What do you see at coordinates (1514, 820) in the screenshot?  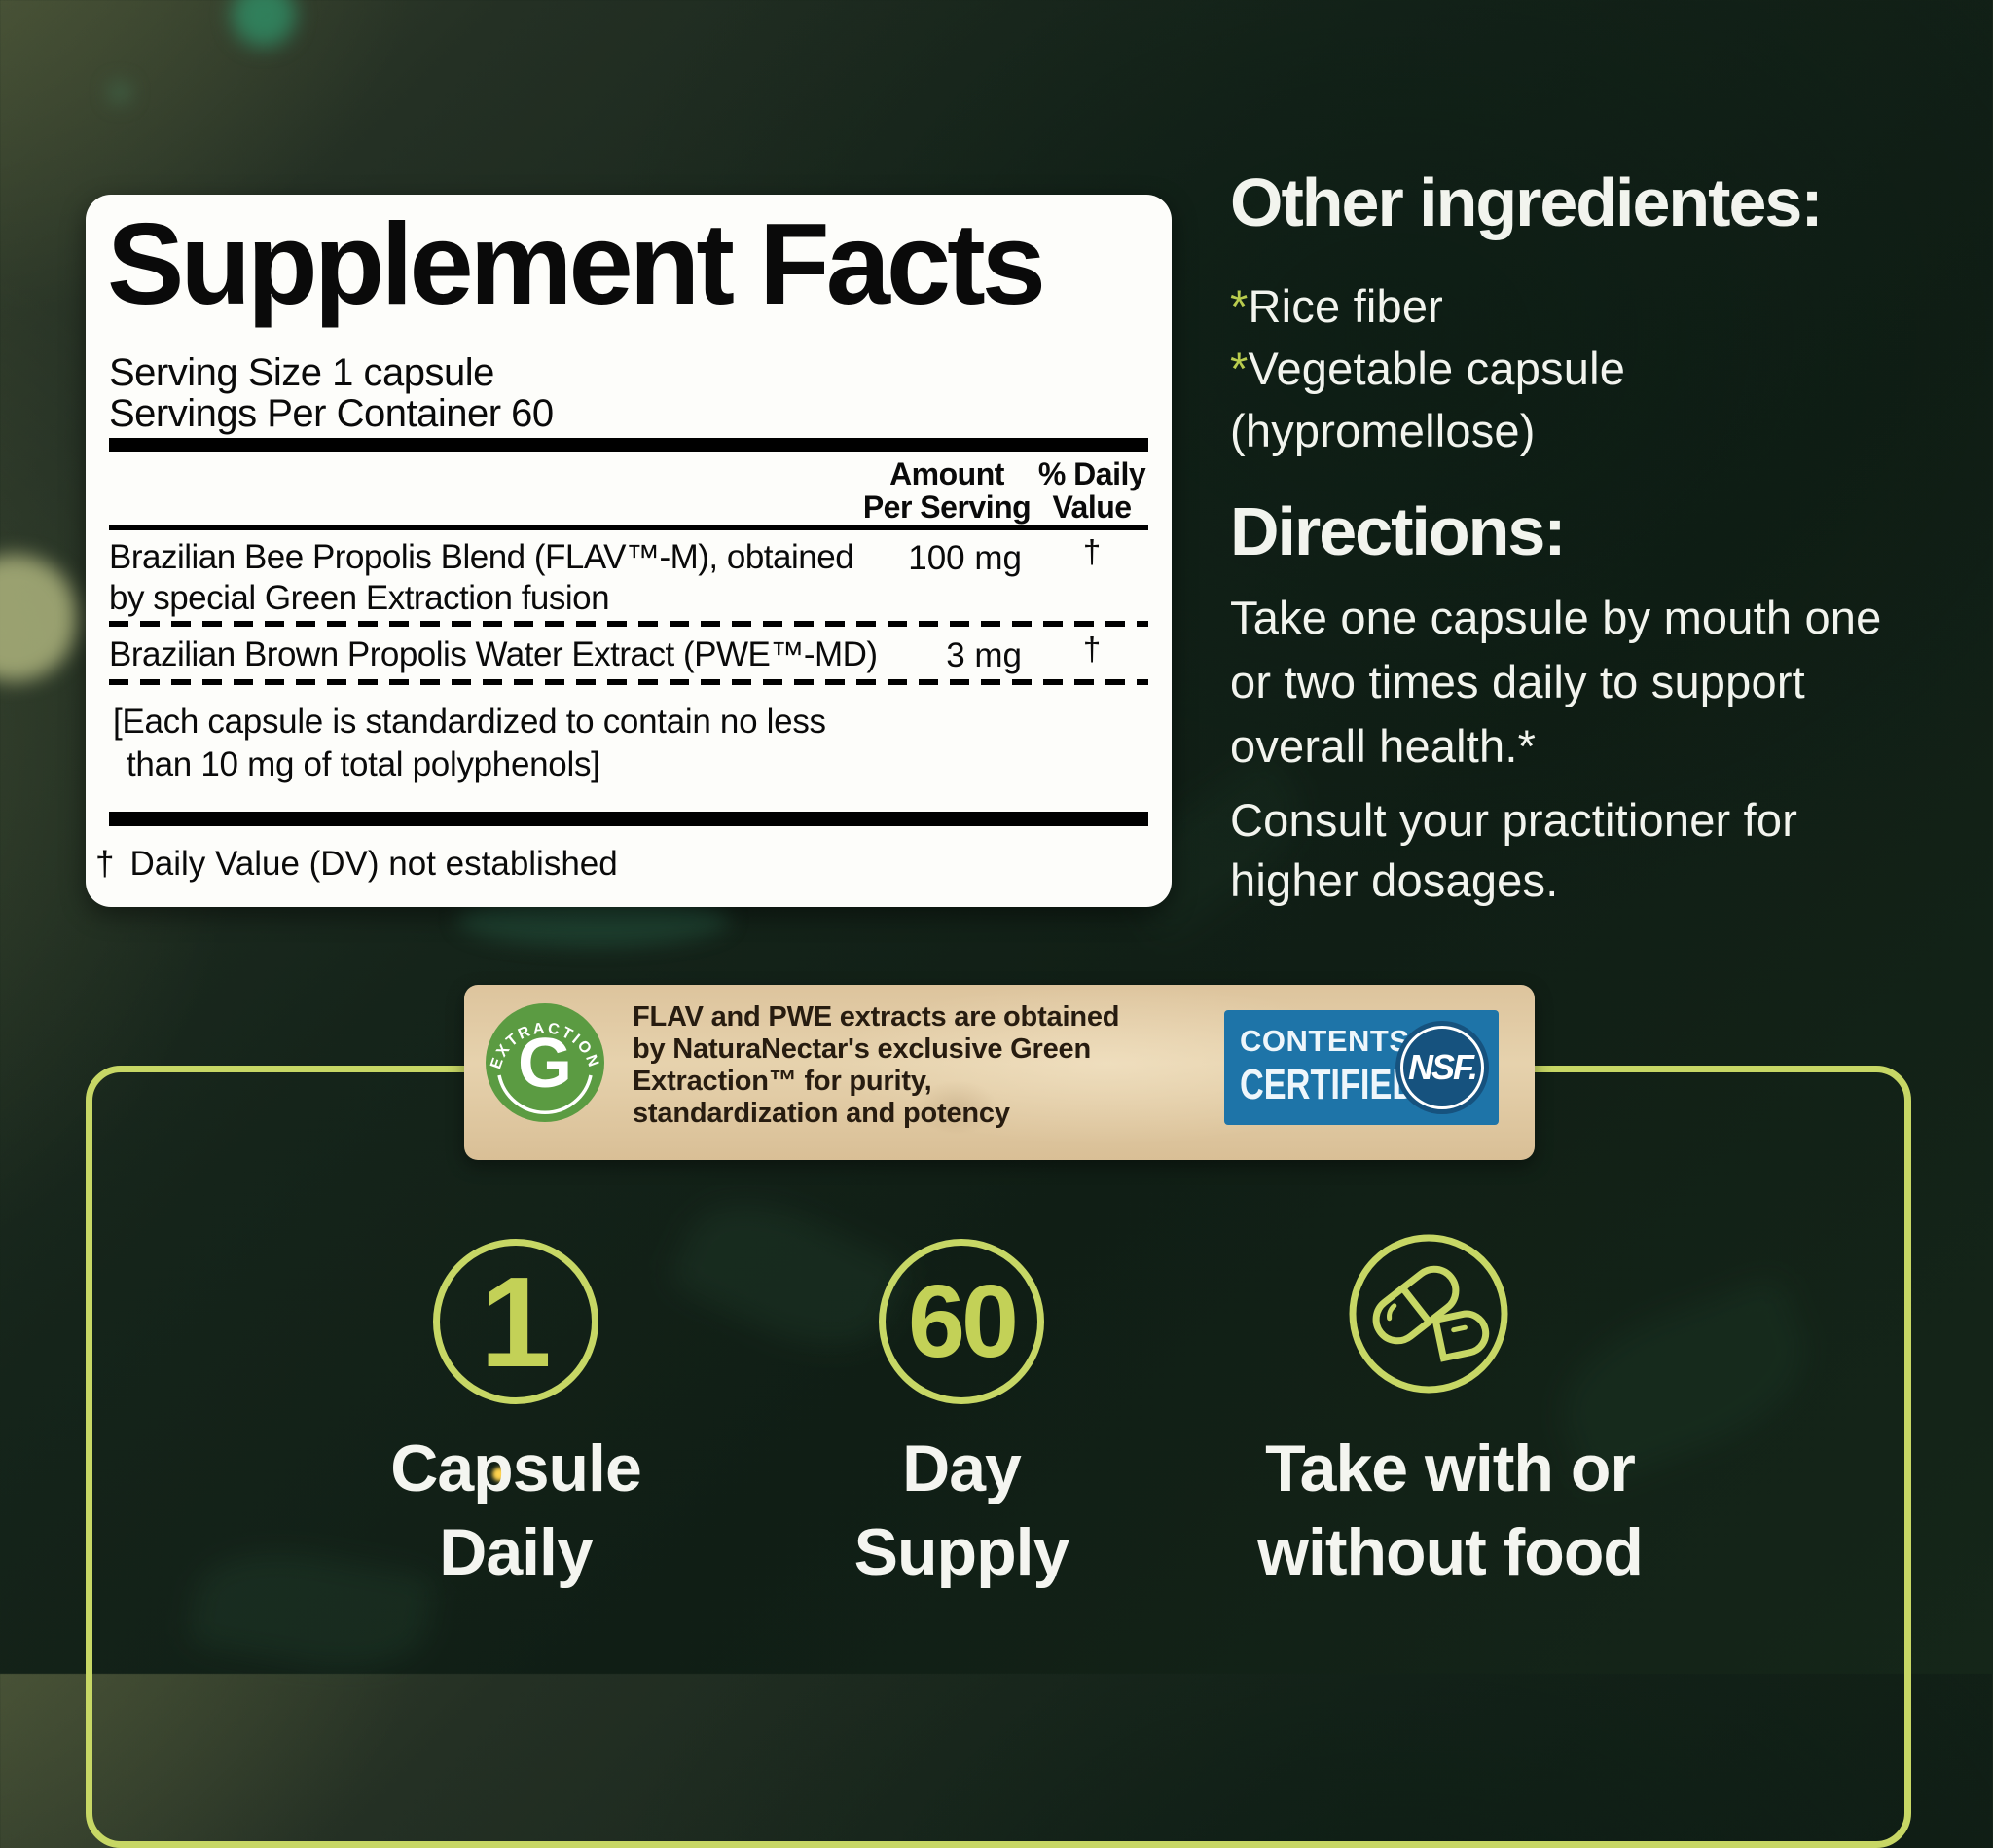 I see `directions-p2-line1: Consult your practitioner for` at bounding box center [1514, 820].